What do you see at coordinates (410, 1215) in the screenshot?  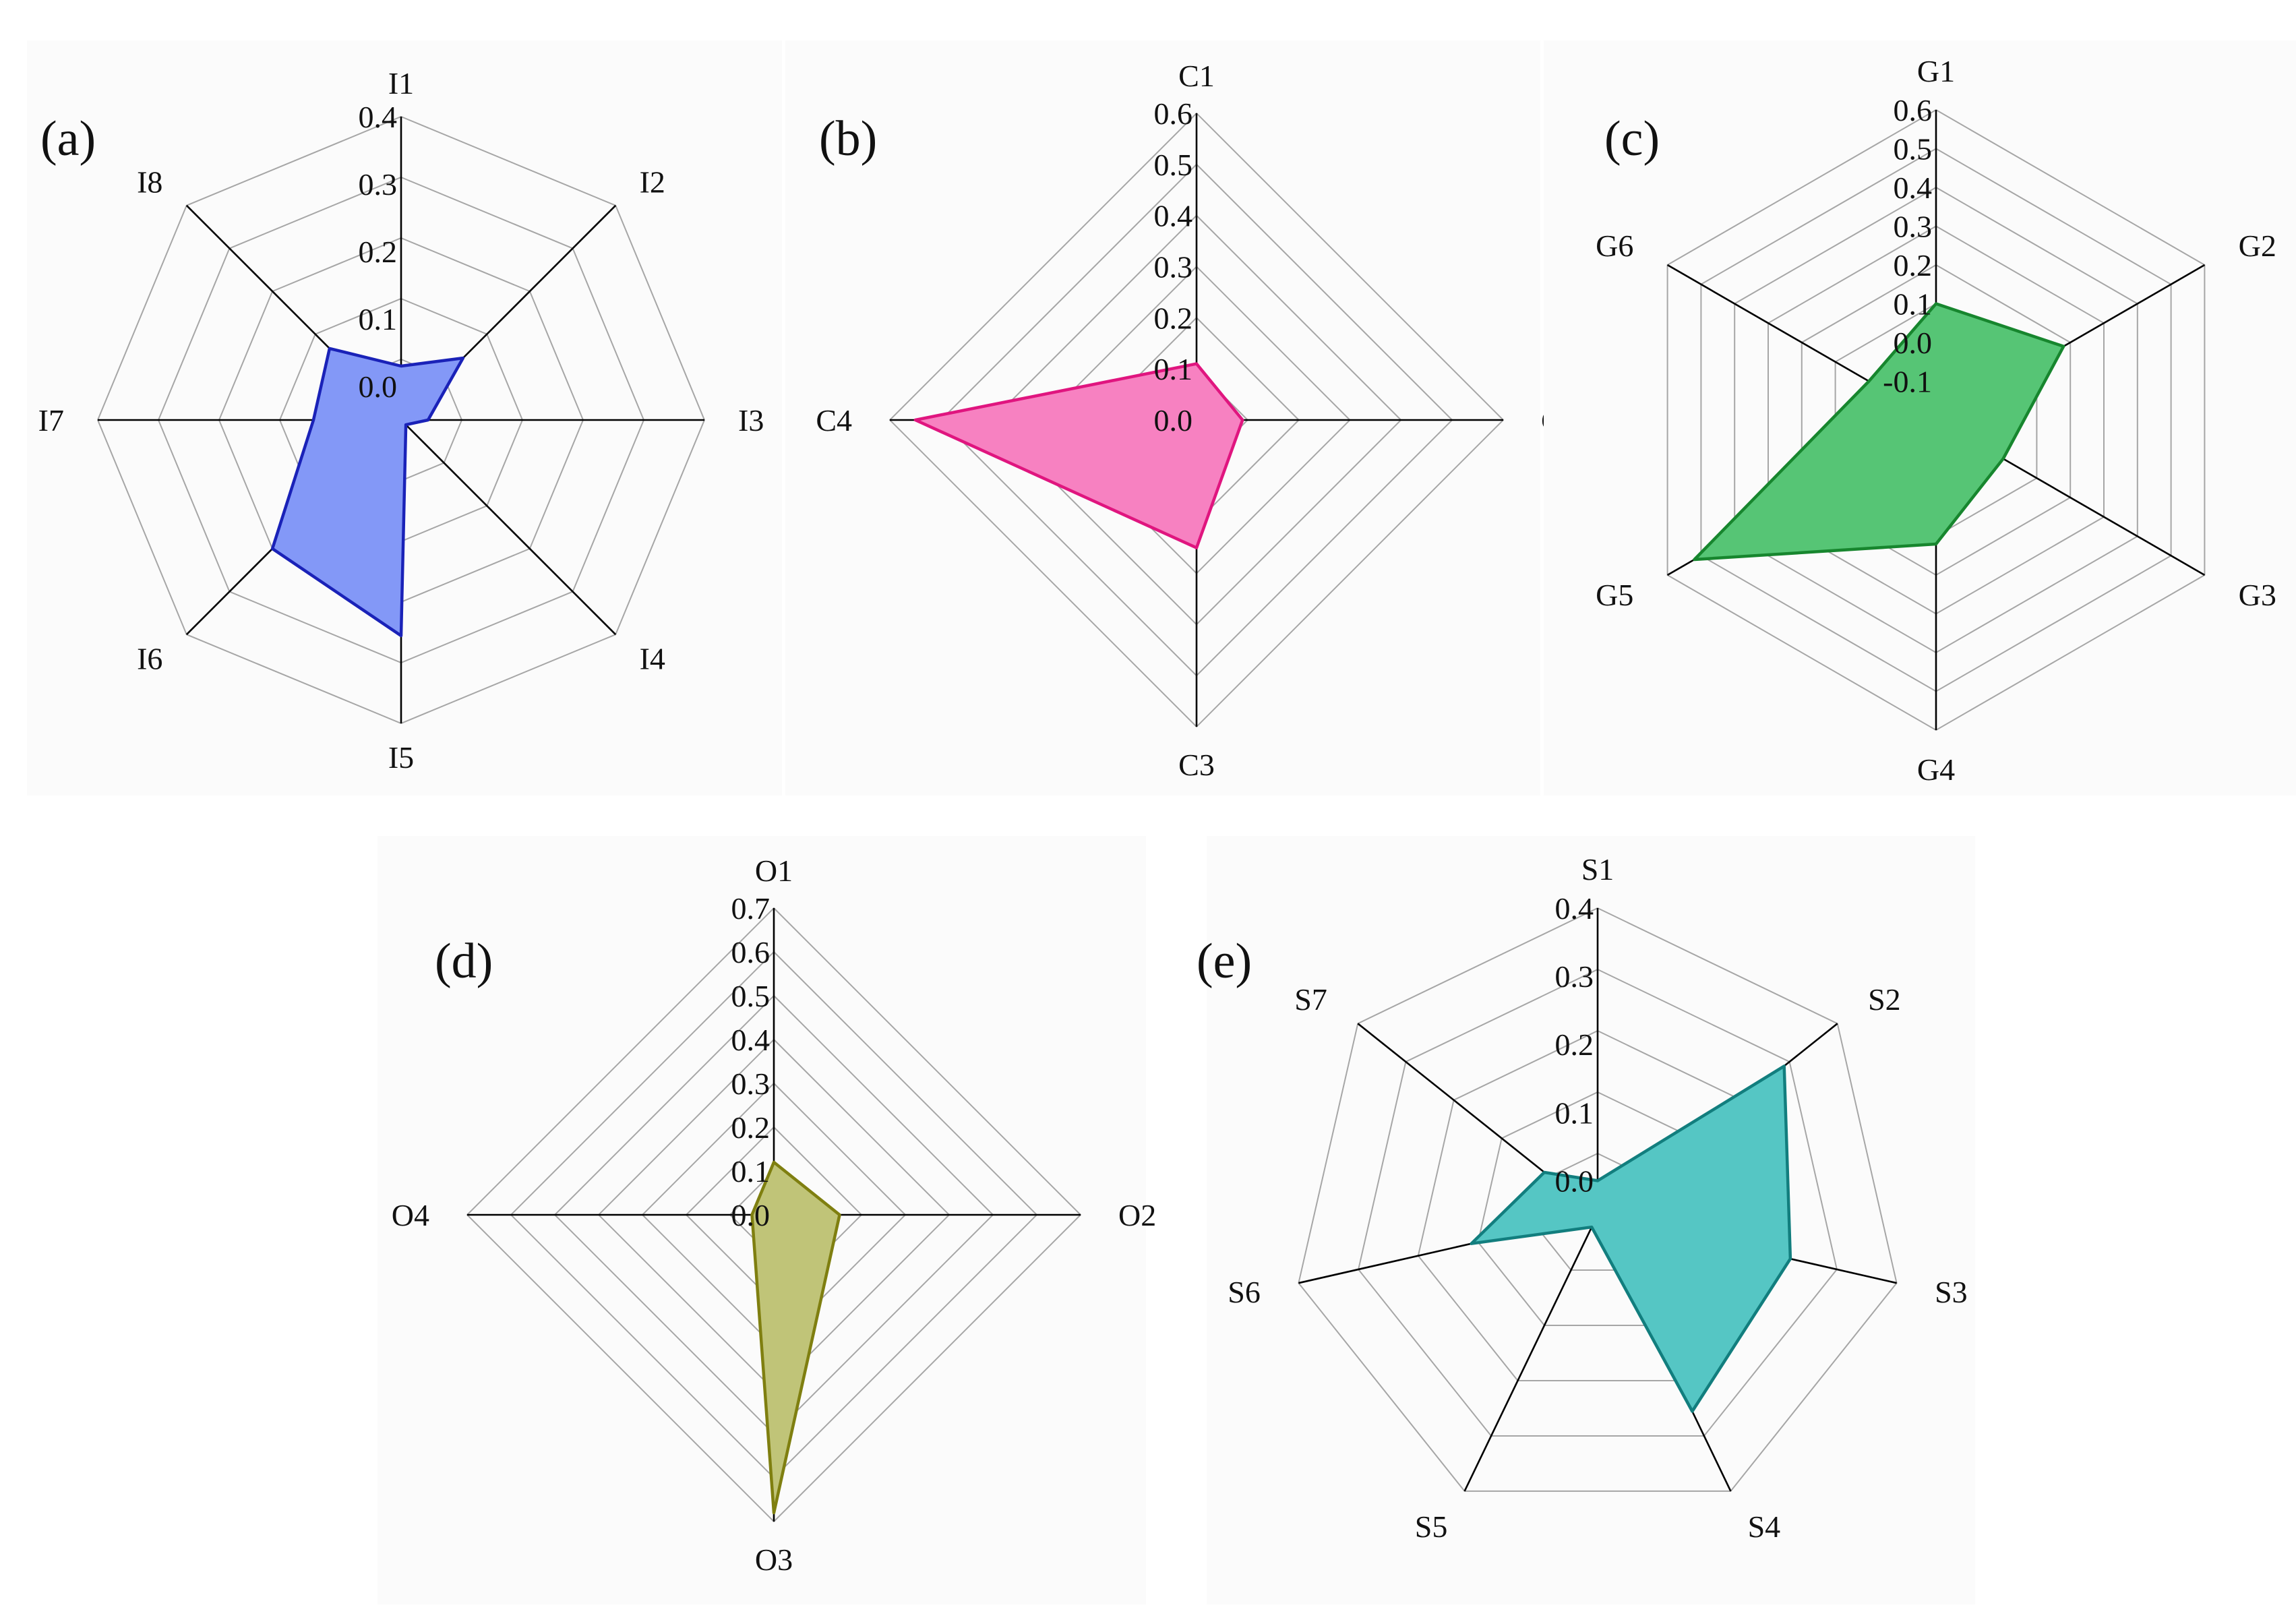 I see `axis-label: O4` at bounding box center [410, 1215].